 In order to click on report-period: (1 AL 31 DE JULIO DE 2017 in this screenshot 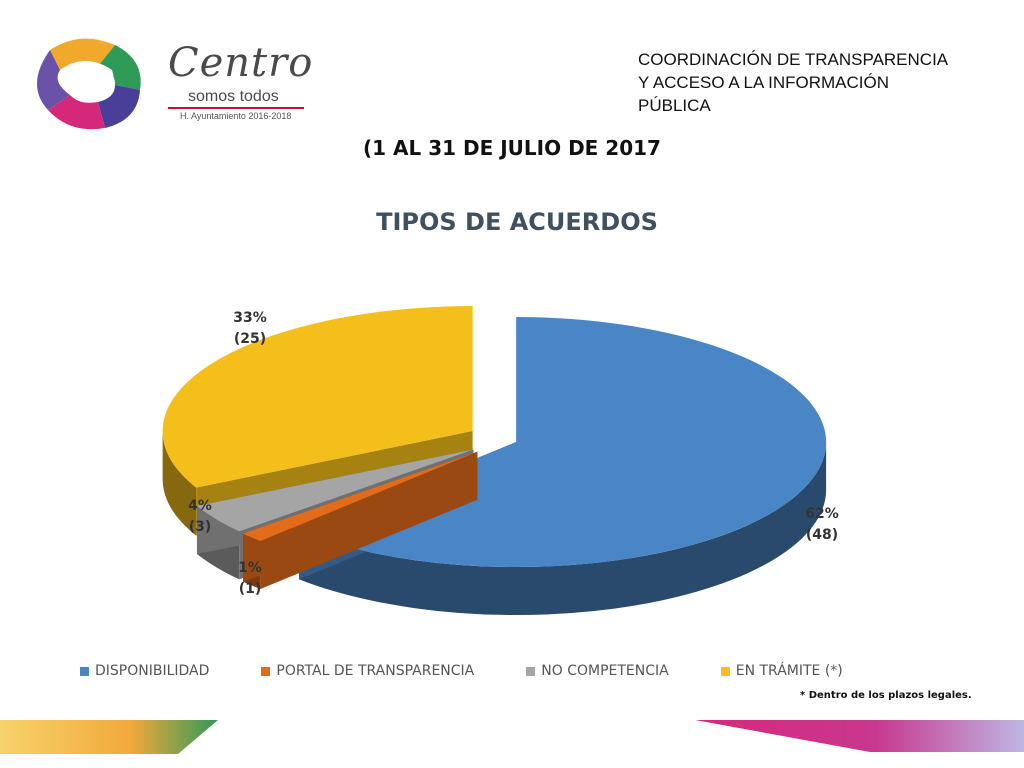, I will do `click(512, 148)`.